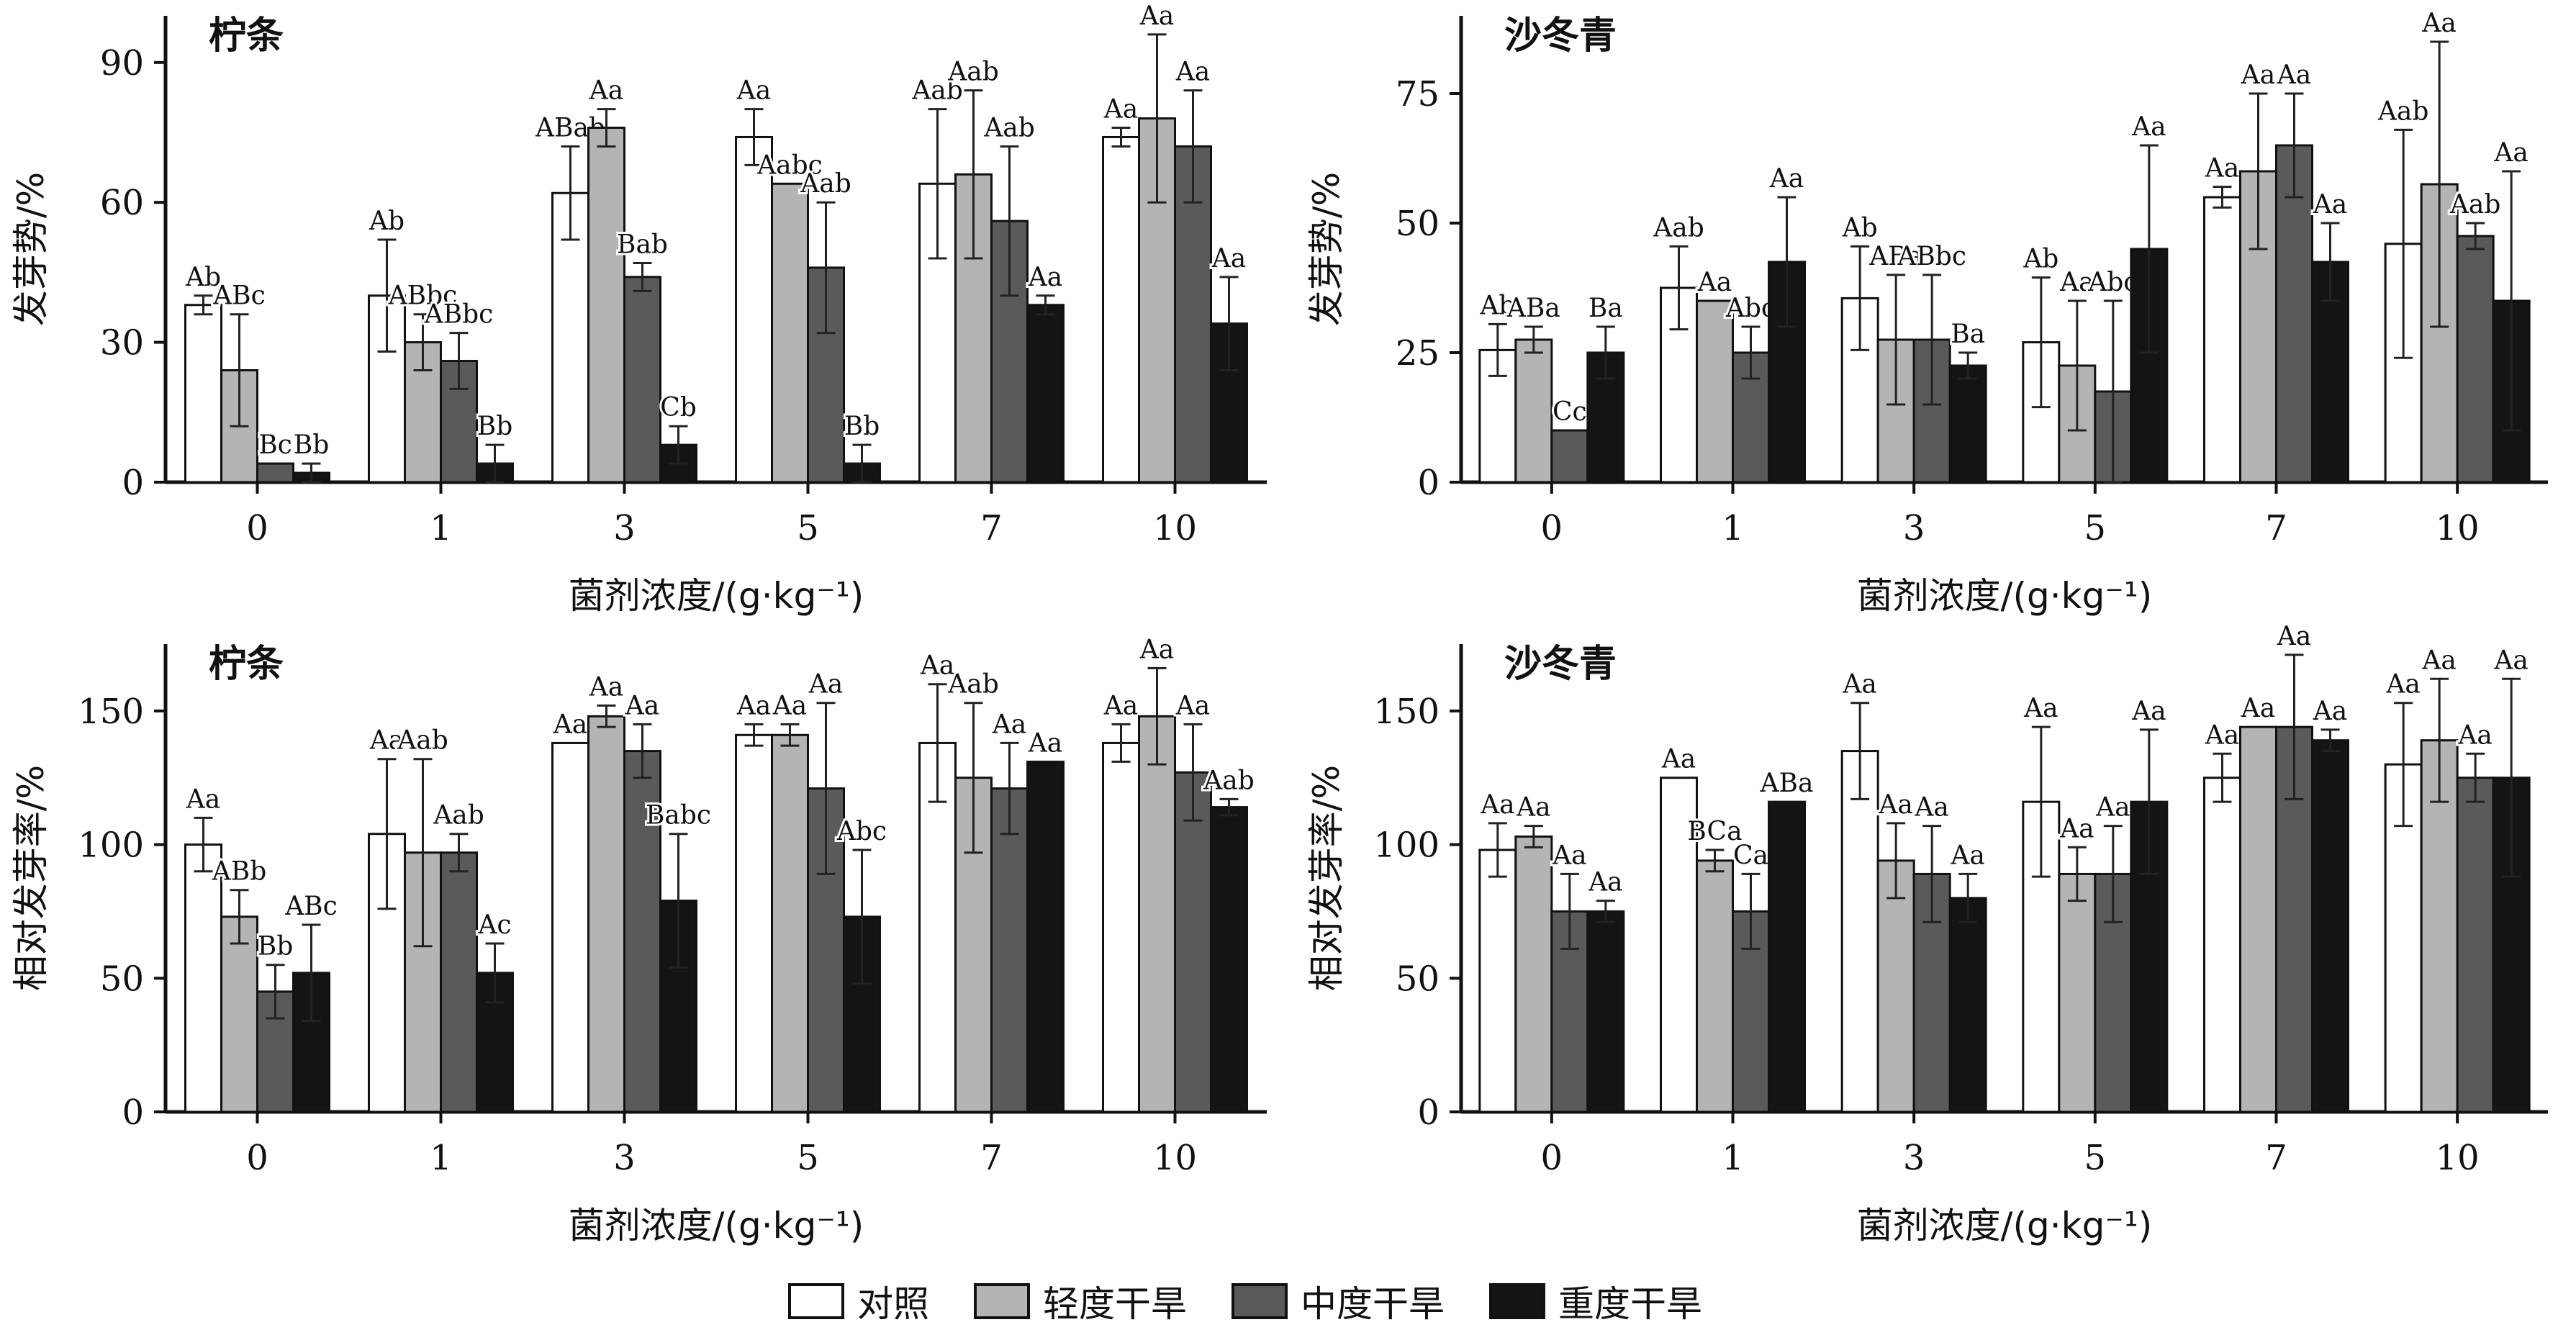  I want to click on y-tick-label: 75, so click(1418, 94).